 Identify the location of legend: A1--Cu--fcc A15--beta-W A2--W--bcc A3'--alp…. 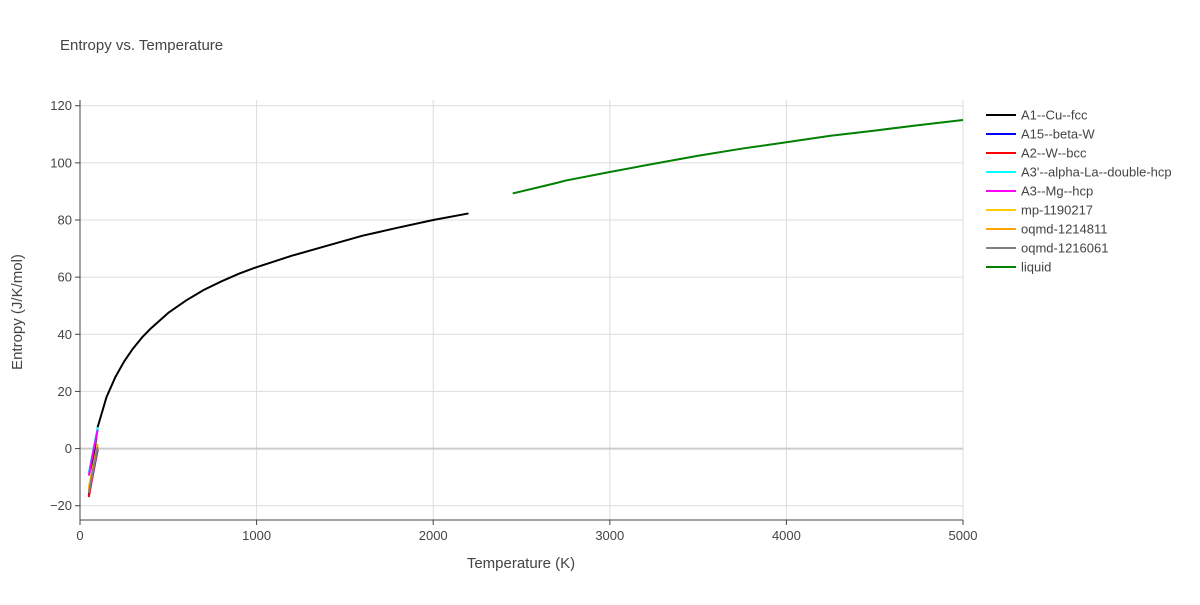
(1079, 191).